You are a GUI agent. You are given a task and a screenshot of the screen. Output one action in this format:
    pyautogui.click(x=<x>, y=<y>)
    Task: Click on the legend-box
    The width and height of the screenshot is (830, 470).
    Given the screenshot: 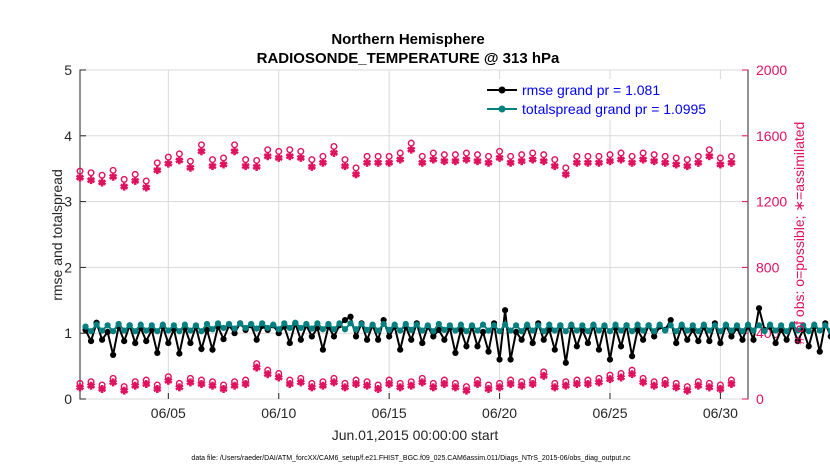 What is the action you would take?
    pyautogui.click(x=613, y=99)
    